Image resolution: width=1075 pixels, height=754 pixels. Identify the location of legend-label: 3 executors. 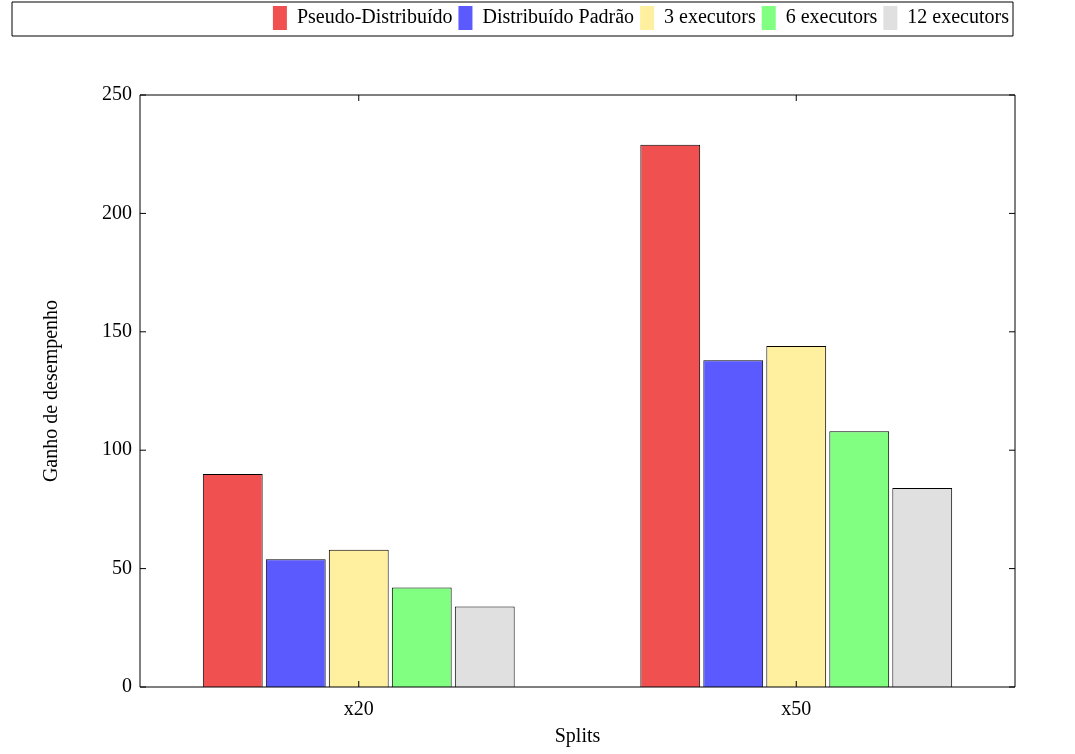
(710, 16).